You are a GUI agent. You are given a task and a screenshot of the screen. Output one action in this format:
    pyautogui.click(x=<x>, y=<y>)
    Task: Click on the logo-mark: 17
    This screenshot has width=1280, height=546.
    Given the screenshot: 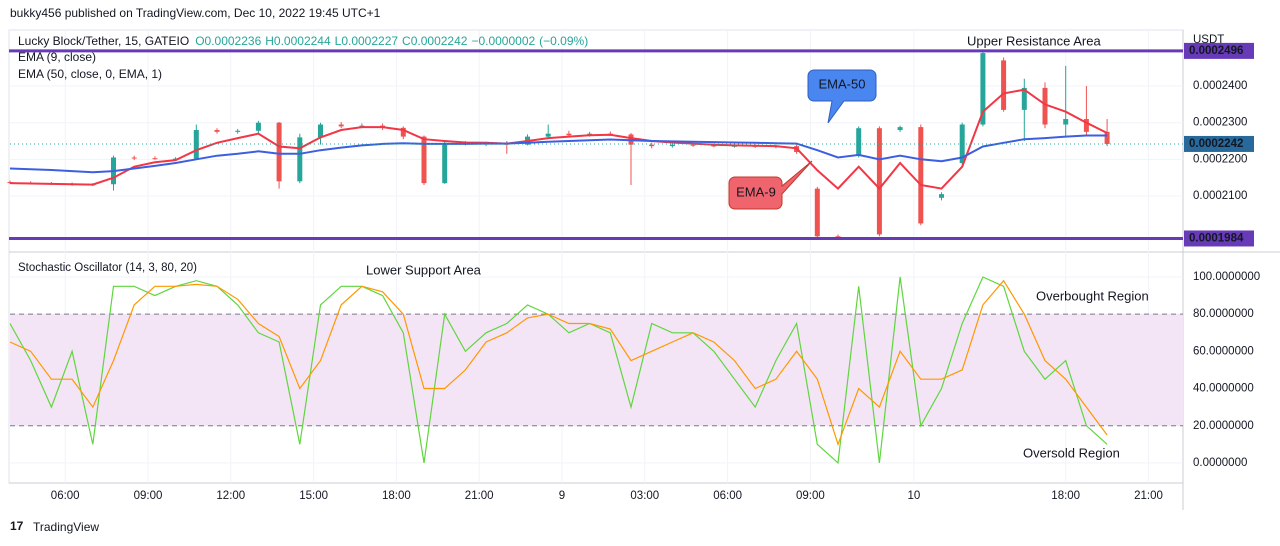 What is the action you would take?
    pyautogui.click(x=17, y=526)
    